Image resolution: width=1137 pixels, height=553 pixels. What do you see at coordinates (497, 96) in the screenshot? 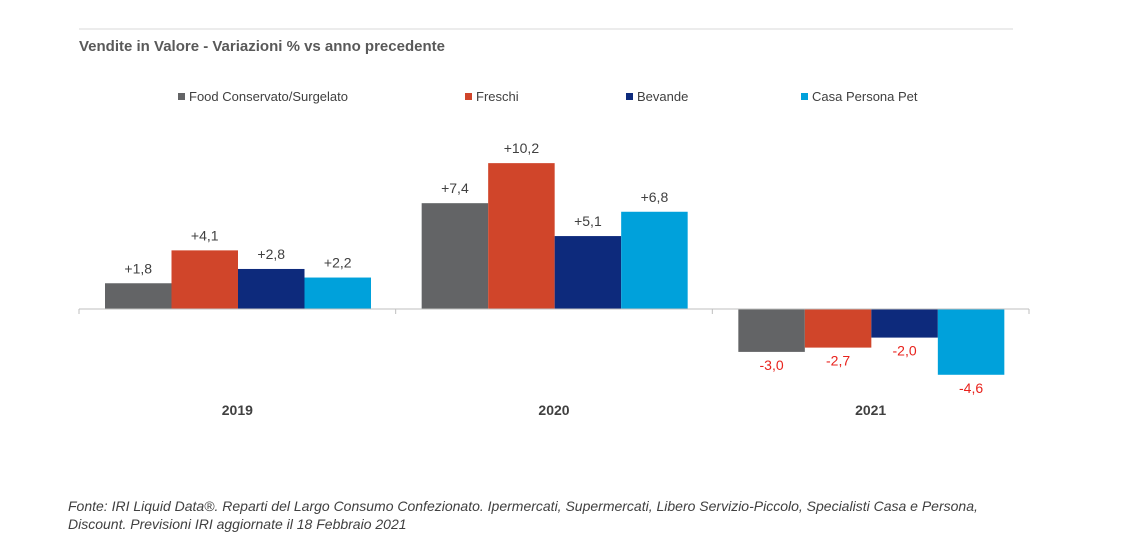
I see `legend-label: Freschi` at bounding box center [497, 96].